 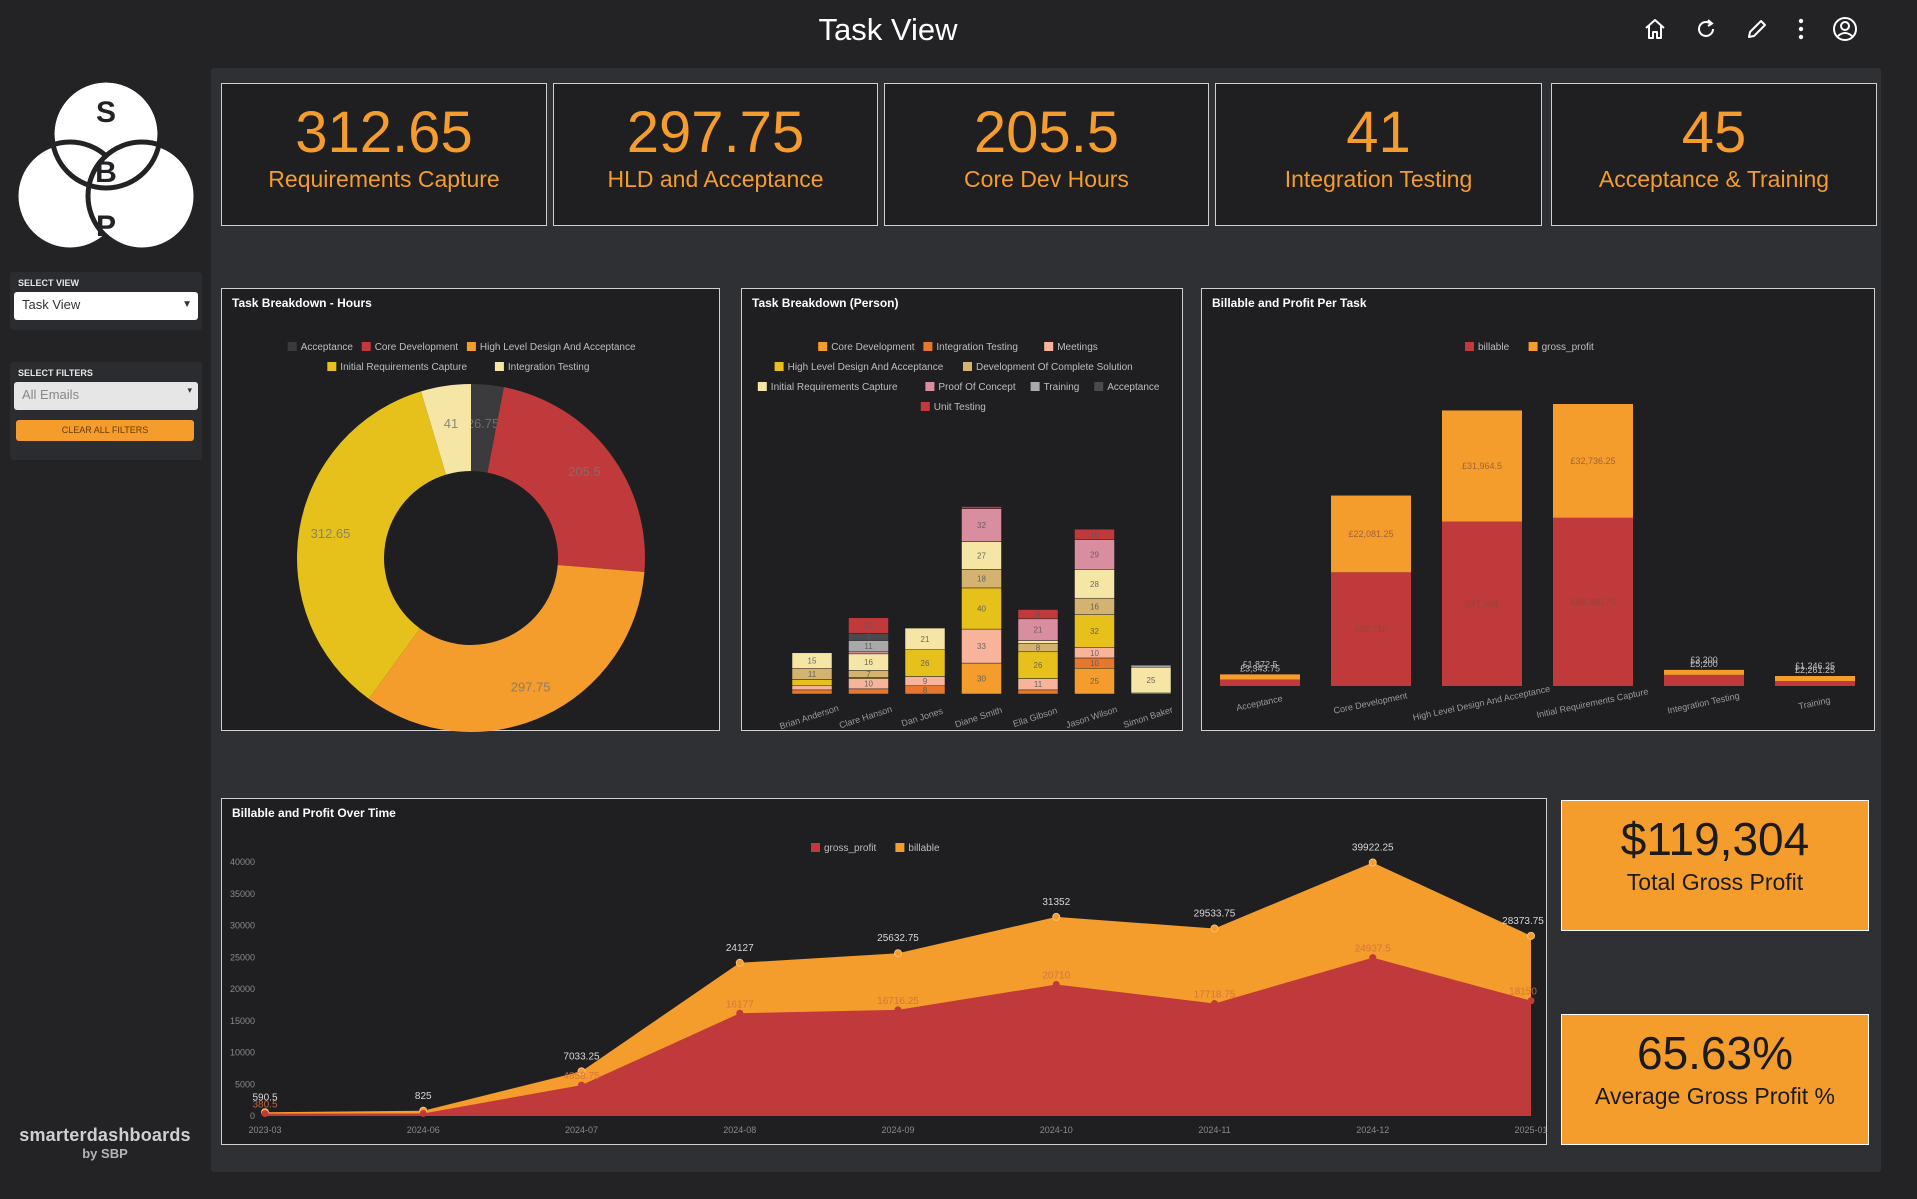 What do you see at coordinates (812, 674) in the screenshot?
I see `segment-label: 11` at bounding box center [812, 674].